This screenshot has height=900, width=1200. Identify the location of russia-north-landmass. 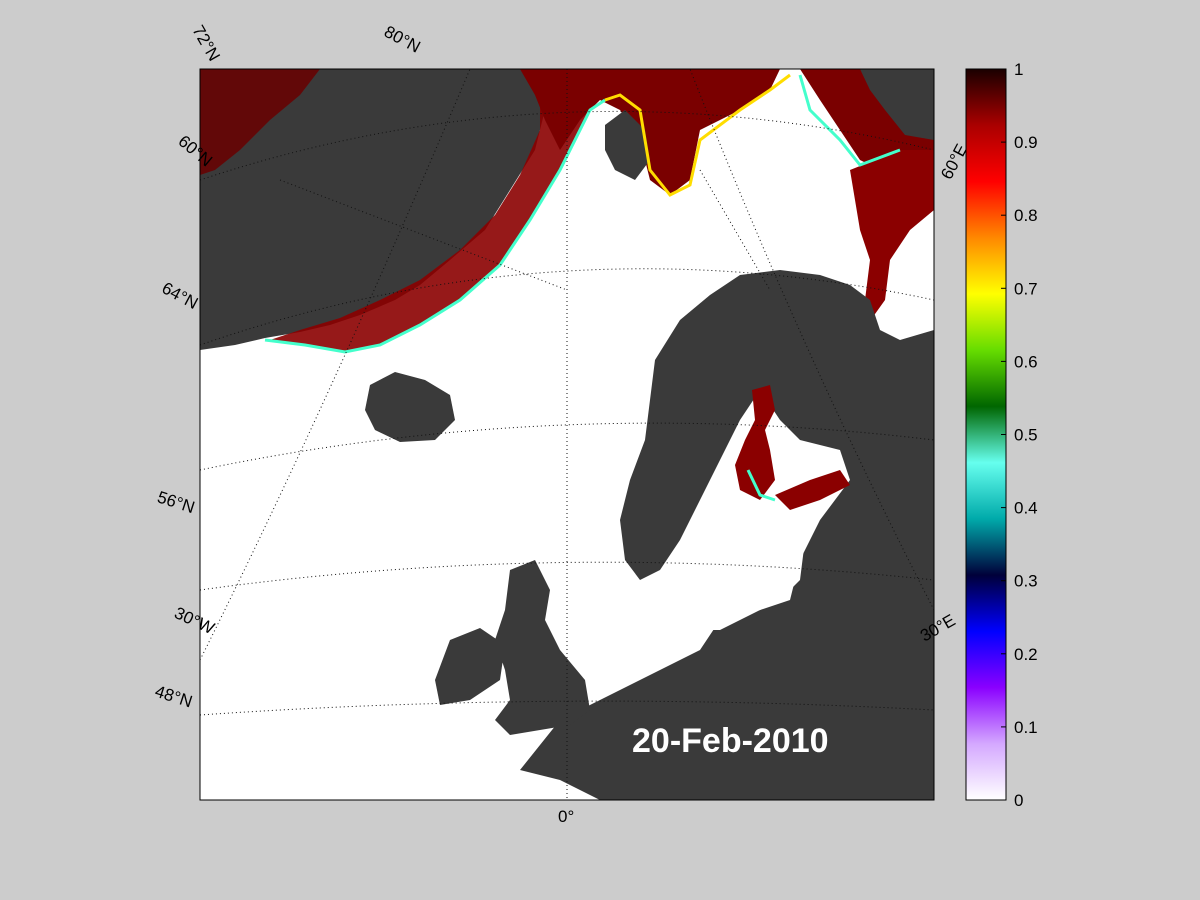
(897, 104).